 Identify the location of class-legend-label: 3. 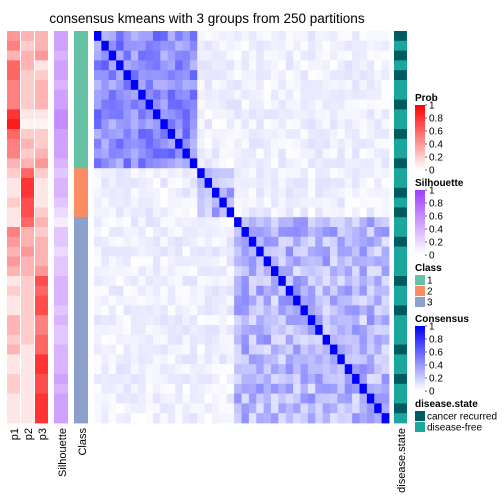
(430, 303).